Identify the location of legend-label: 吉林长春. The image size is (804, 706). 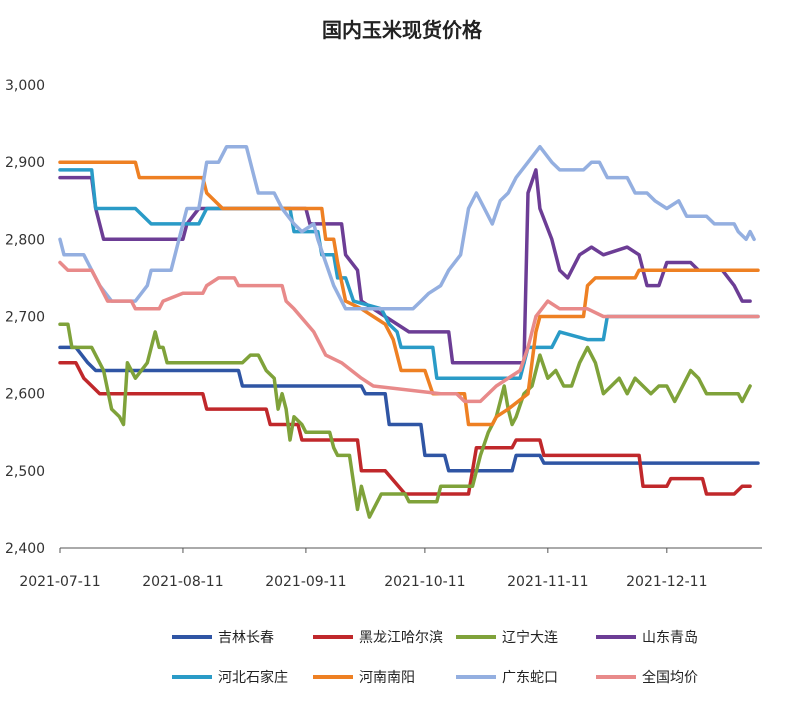
(246, 638).